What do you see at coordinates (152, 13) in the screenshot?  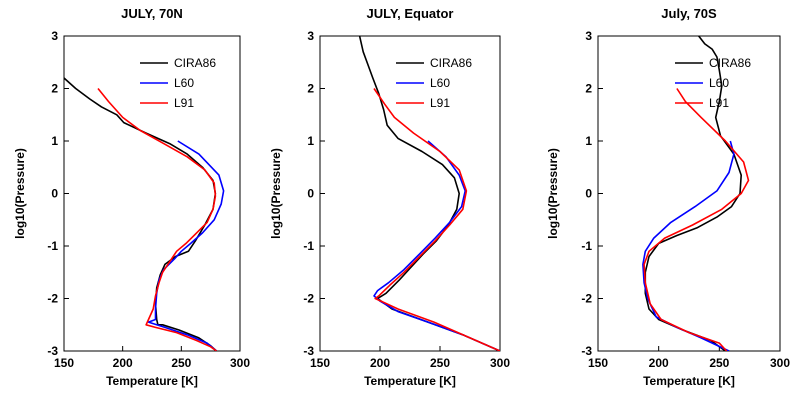 I see `chart-title: JULY, 70N` at bounding box center [152, 13].